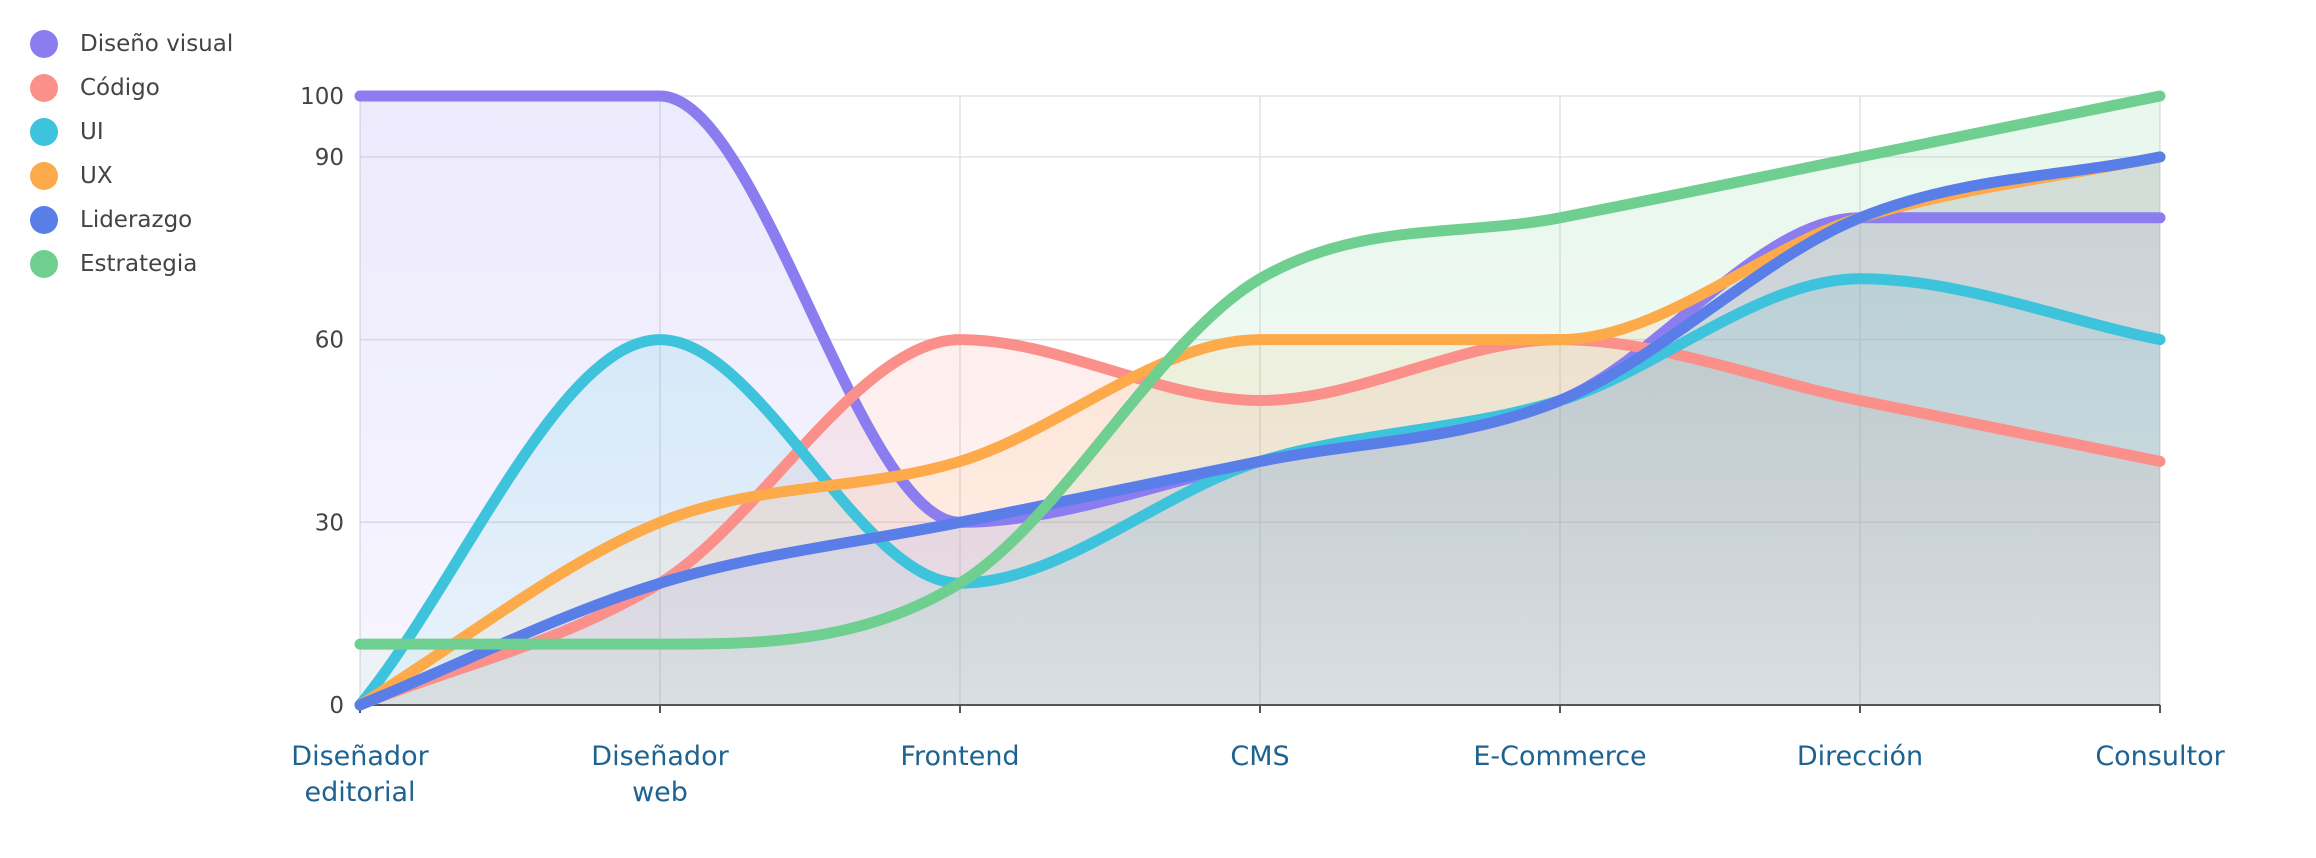 The height and width of the screenshot is (858, 2316). I want to click on x-category-label-line: Consultor, so click(2160, 756).